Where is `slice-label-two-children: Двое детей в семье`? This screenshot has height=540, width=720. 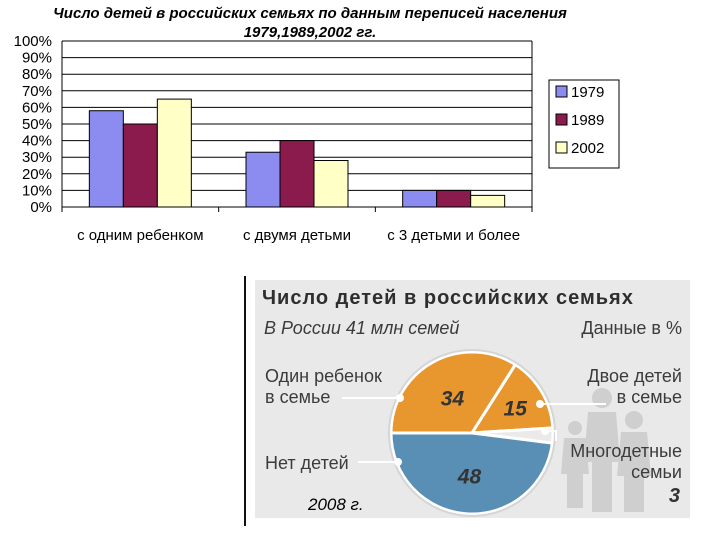 slice-label-two-children: Двое детей в семье is located at coordinates (634, 387).